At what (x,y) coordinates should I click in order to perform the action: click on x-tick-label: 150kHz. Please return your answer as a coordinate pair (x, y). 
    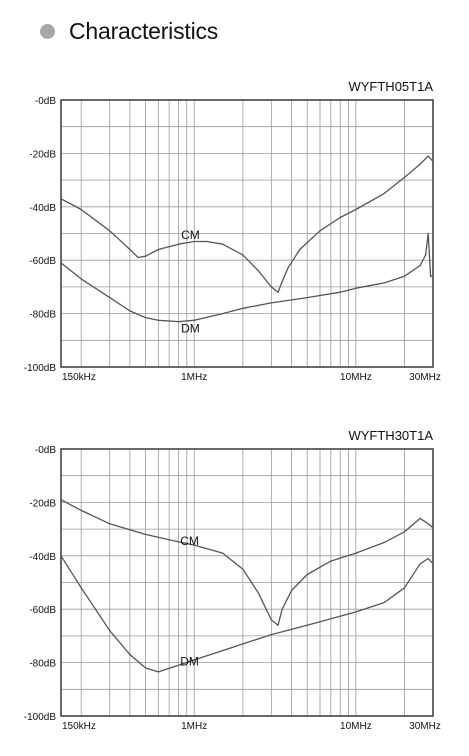
    Looking at the image, I should click on (79, 377).